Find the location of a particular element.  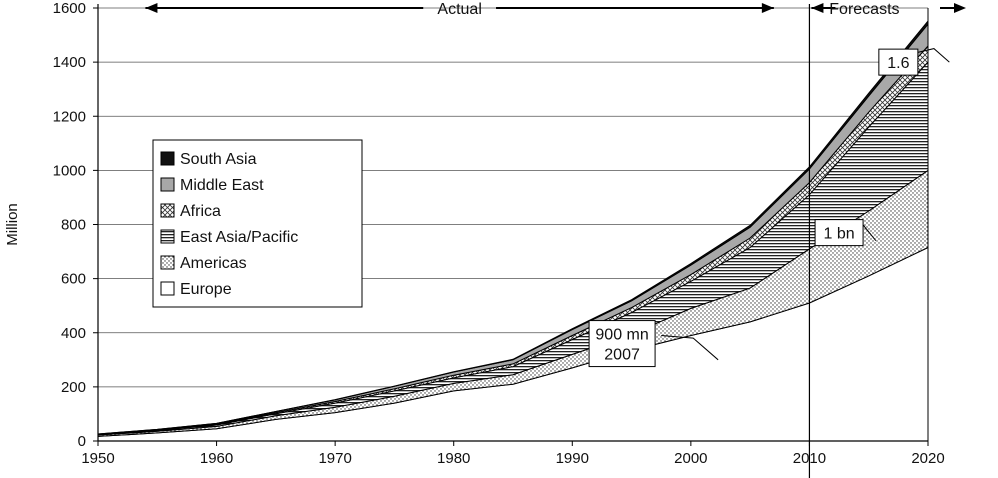

y-tick-label-200: 200 is located at coordinates (73, 387).